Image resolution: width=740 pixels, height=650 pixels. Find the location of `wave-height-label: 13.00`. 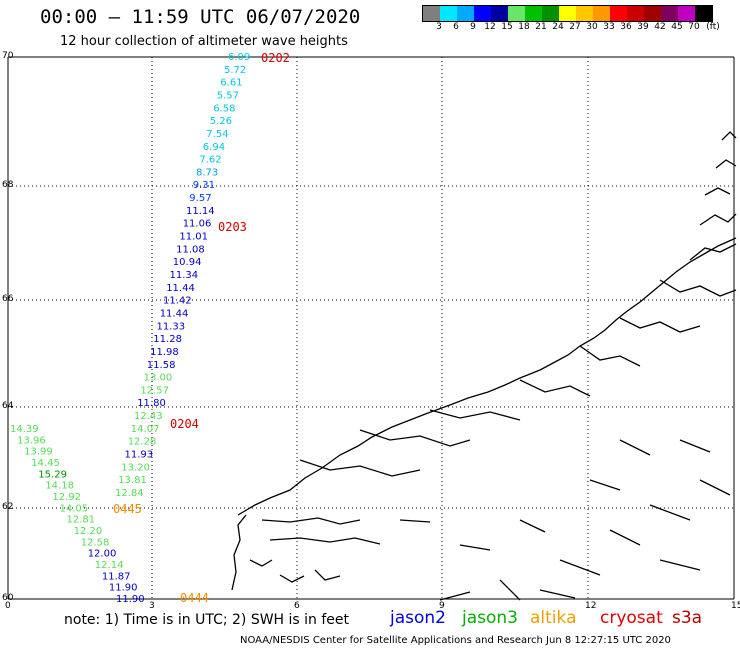

wave-height-label: 13.00 is located at coordinates (158, 378).